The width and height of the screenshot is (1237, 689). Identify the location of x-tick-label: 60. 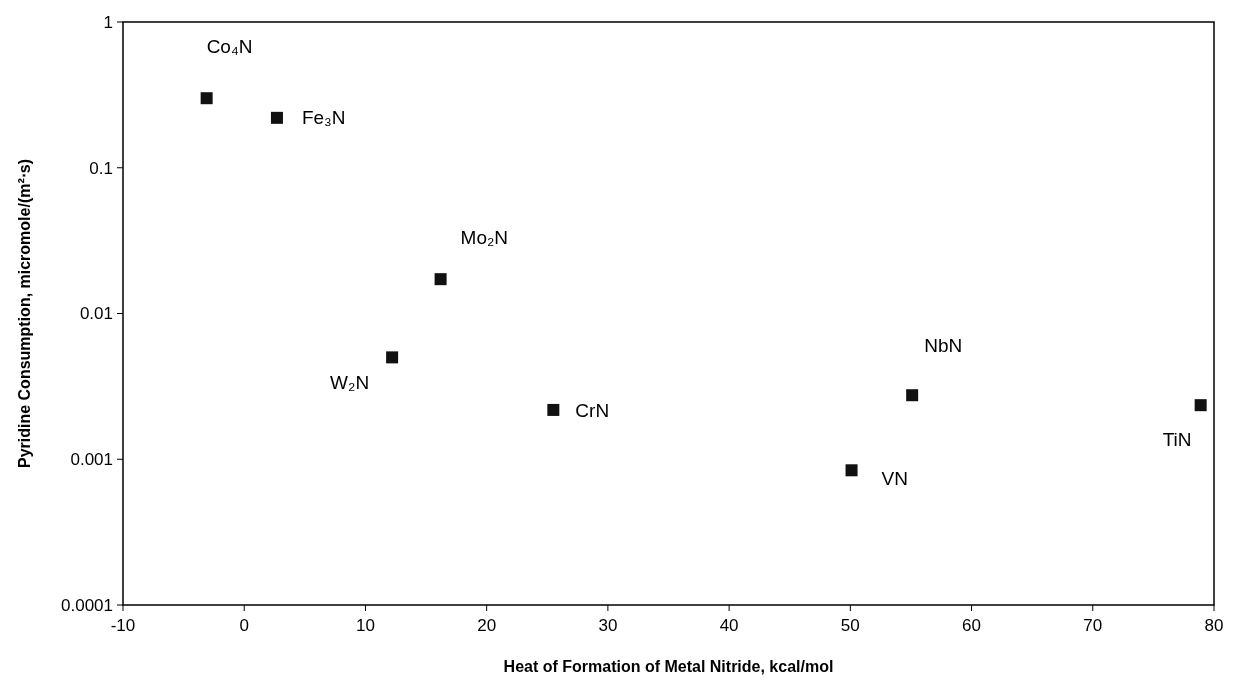
(972, 625).